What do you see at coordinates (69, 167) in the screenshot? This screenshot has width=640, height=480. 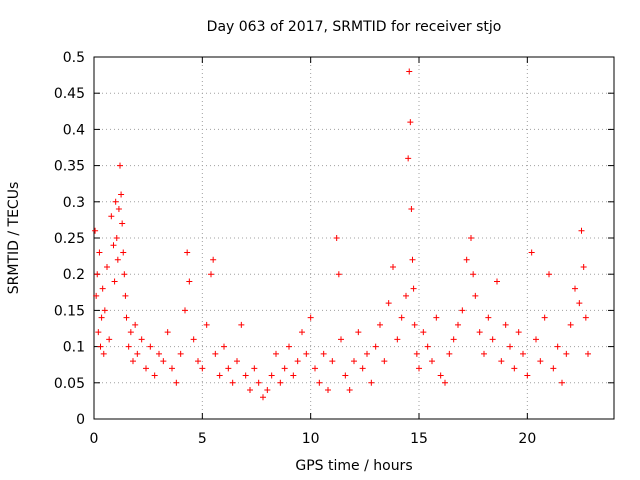 I see `y-tick-label: 0.35` at bounding box center [69, 167].